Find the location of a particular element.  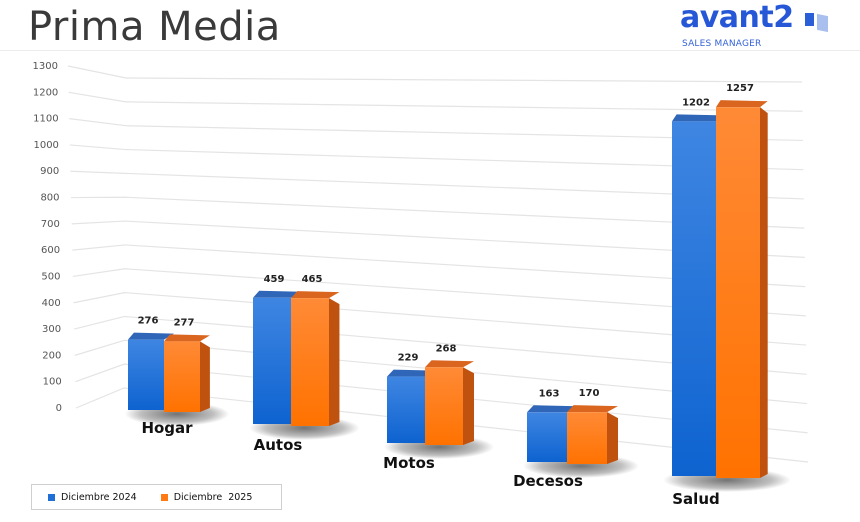

y-tick-label: 400 is located at coordinates (51, 303).